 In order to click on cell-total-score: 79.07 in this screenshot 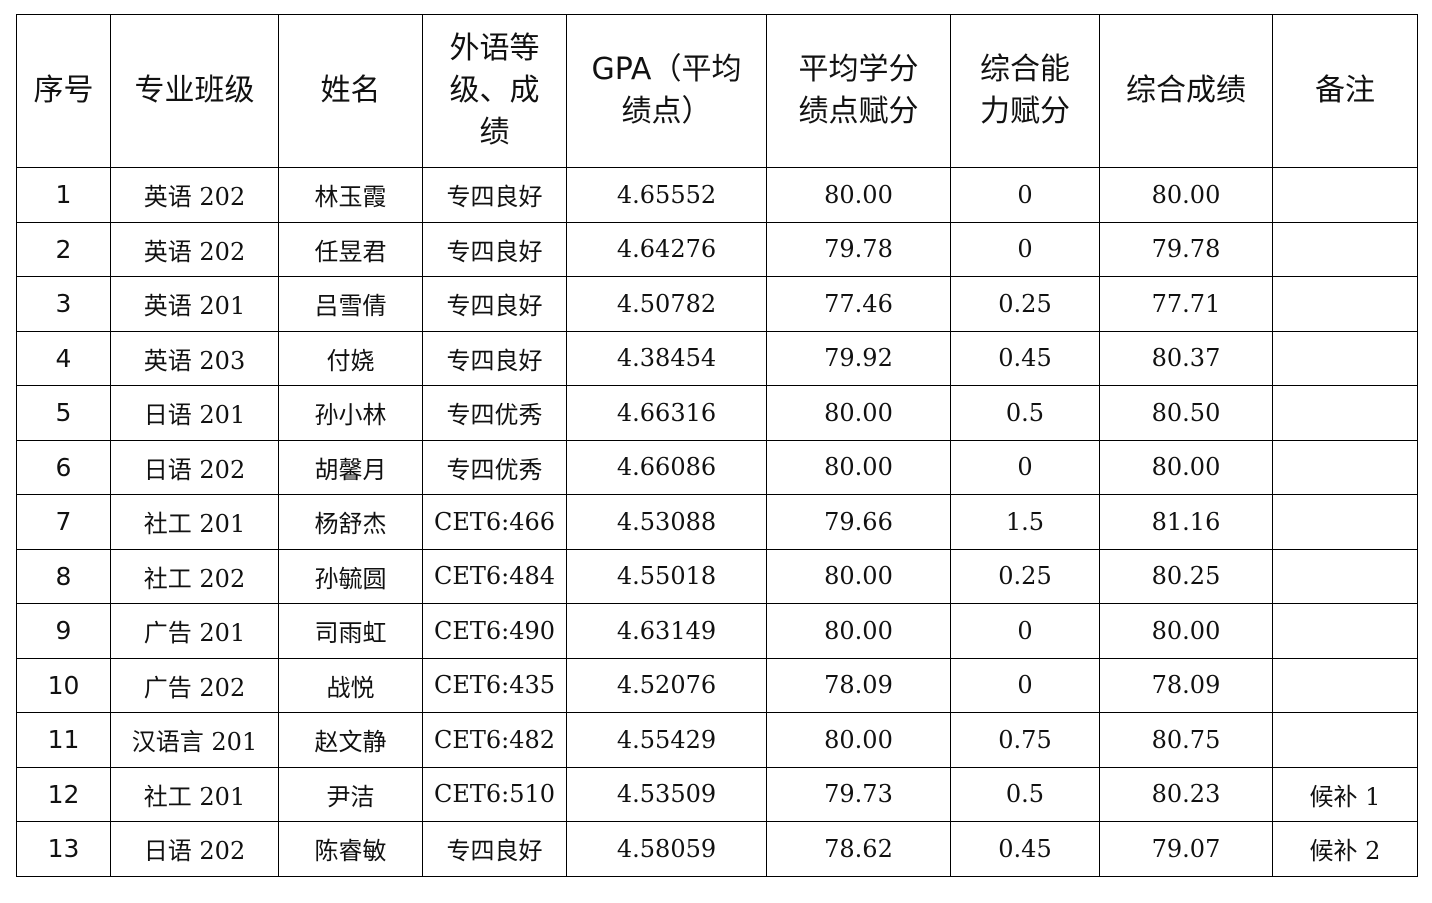, I will do `click(1186, 849)`.